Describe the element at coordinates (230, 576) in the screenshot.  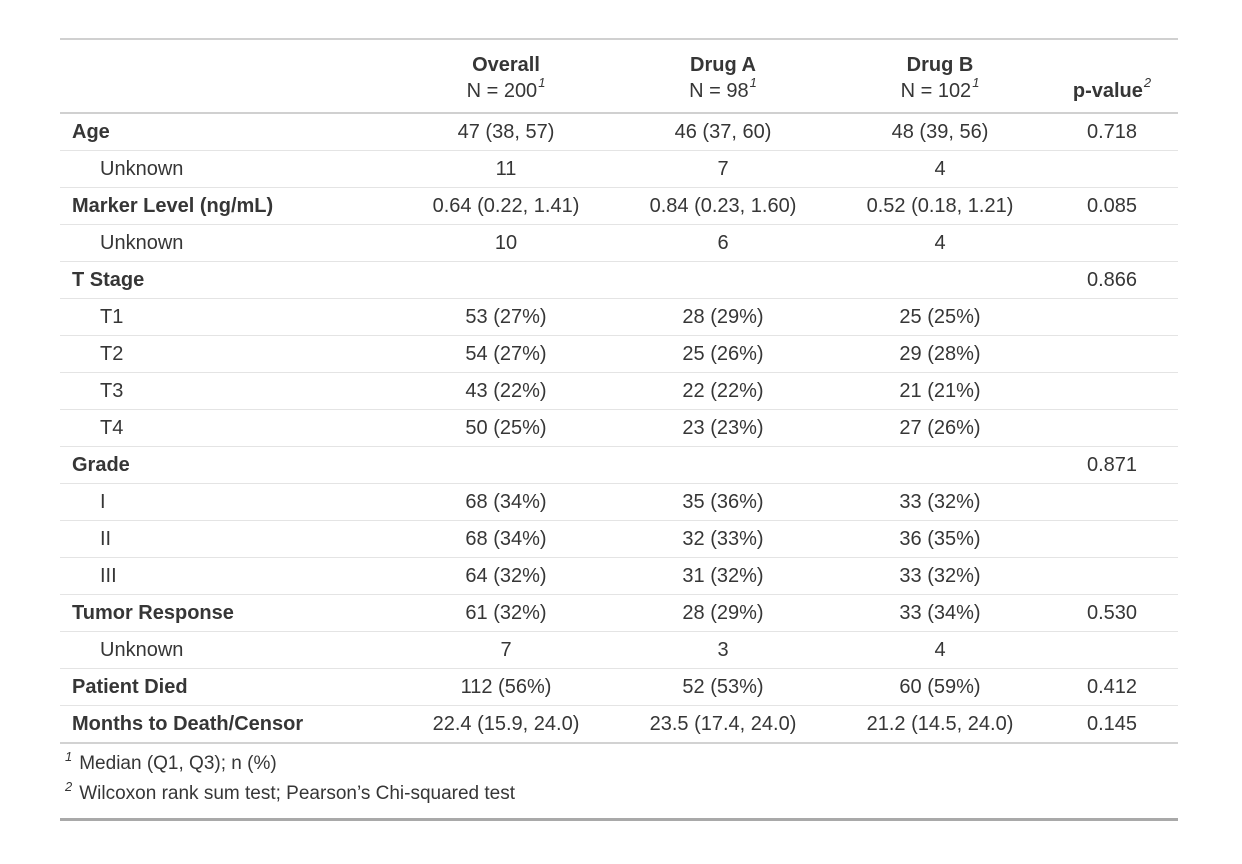
I see `row-label-cell: III` at that location.